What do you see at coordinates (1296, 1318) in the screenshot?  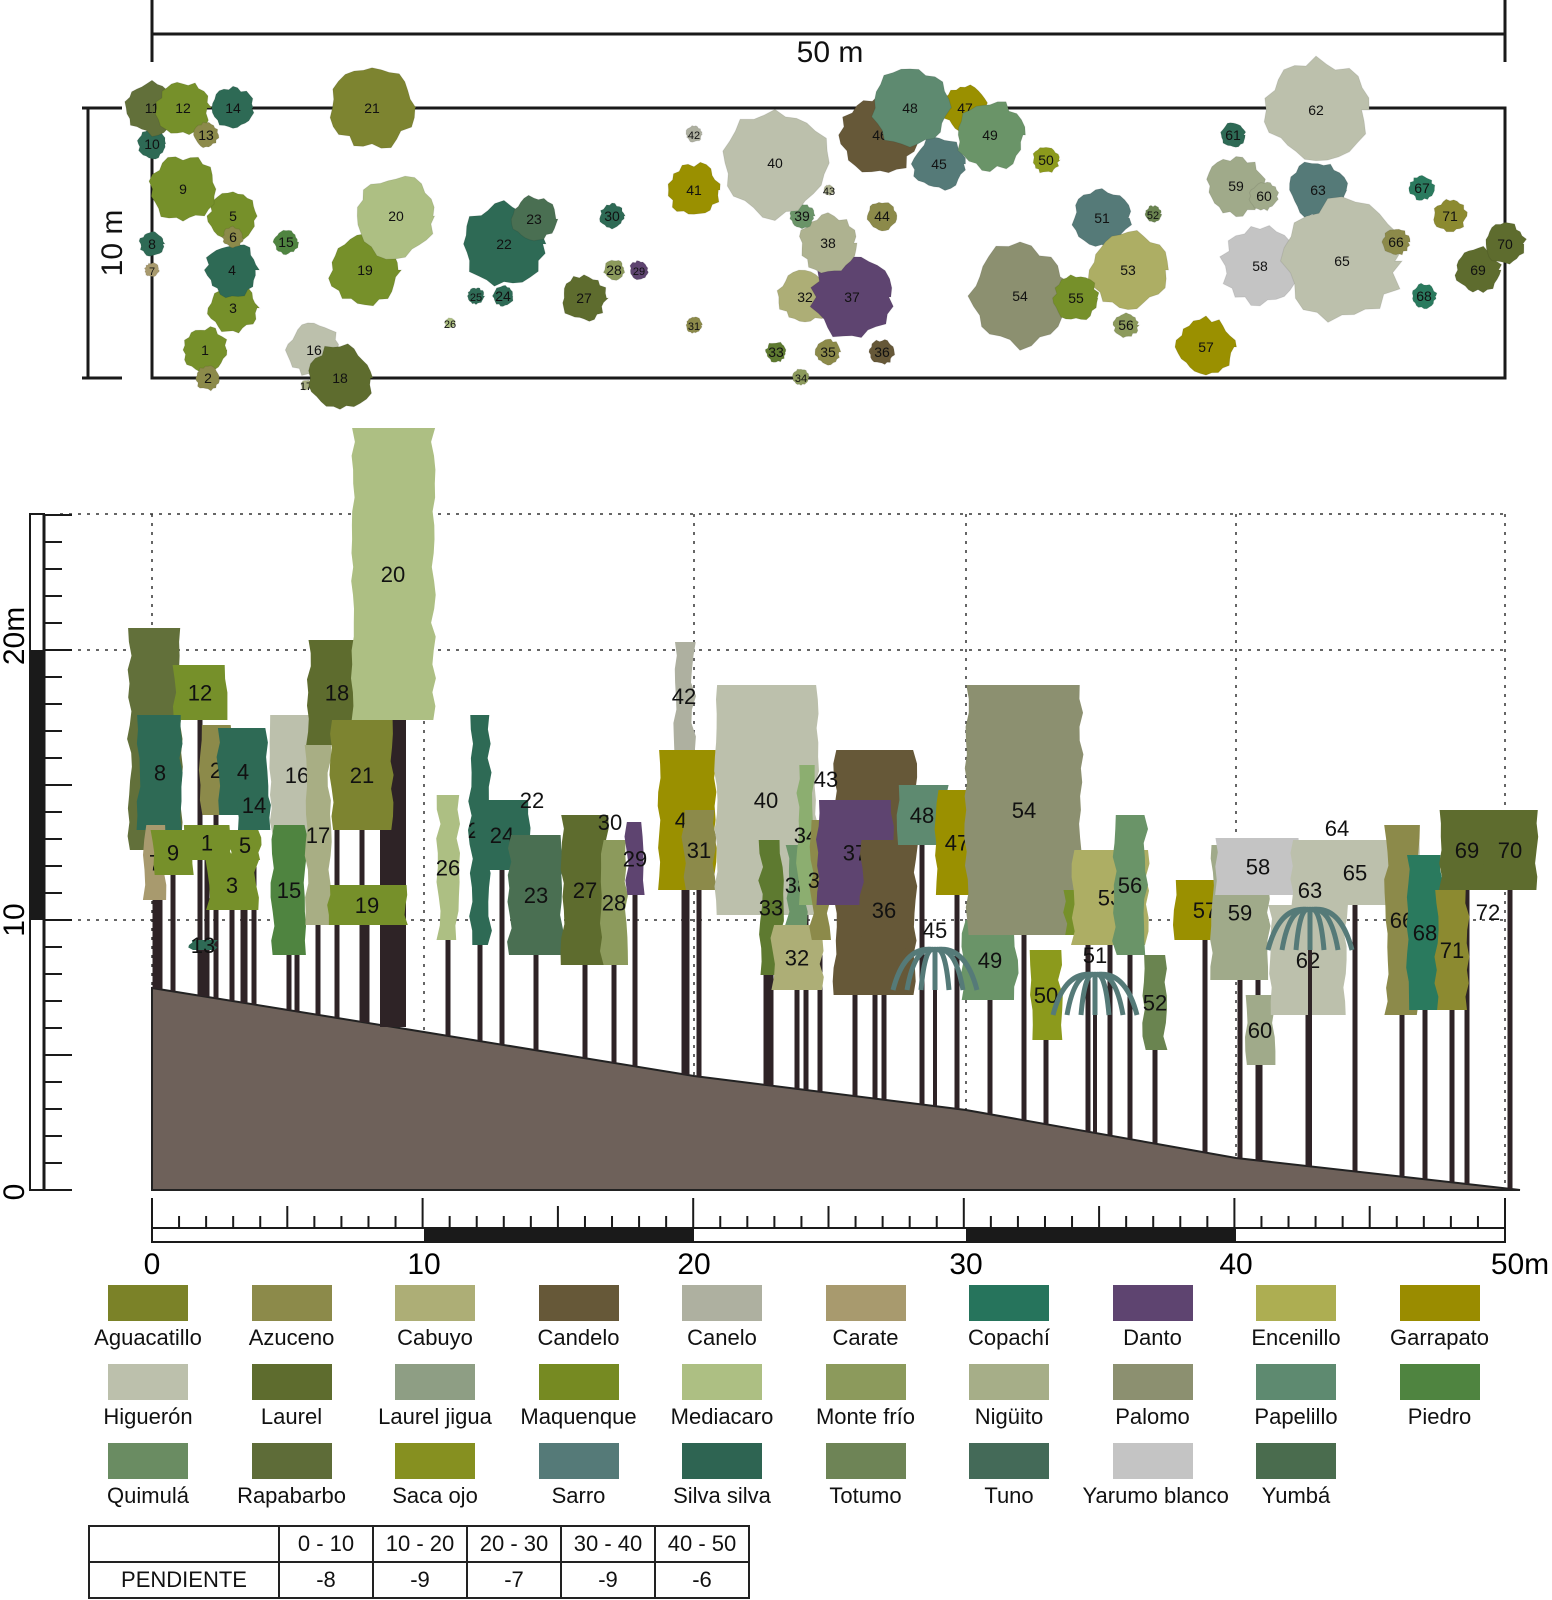 I see `legend-item-encenillo: Encenillo` at bounding box center [1296, 1318].